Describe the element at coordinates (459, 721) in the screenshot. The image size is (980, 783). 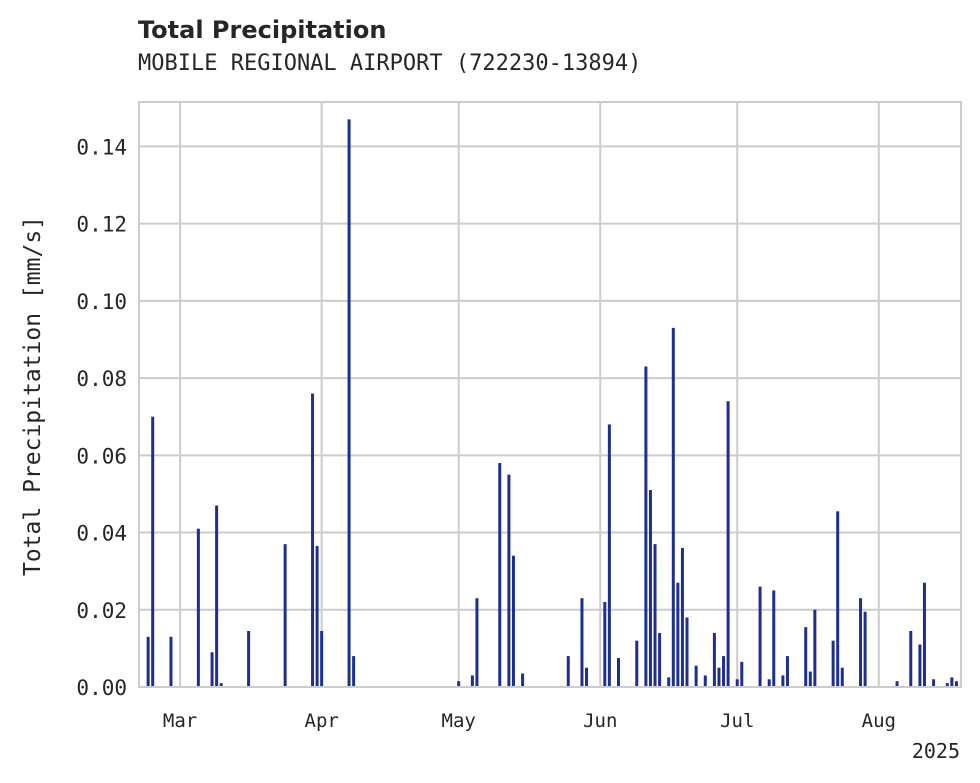
I see `x-tick-label: May` at that location.